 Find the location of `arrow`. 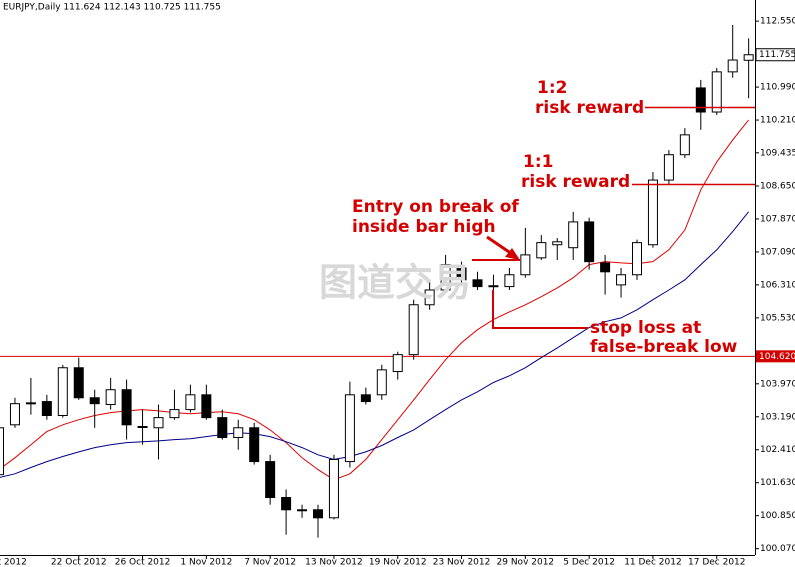

arrow is located at coordinates (499, 245).